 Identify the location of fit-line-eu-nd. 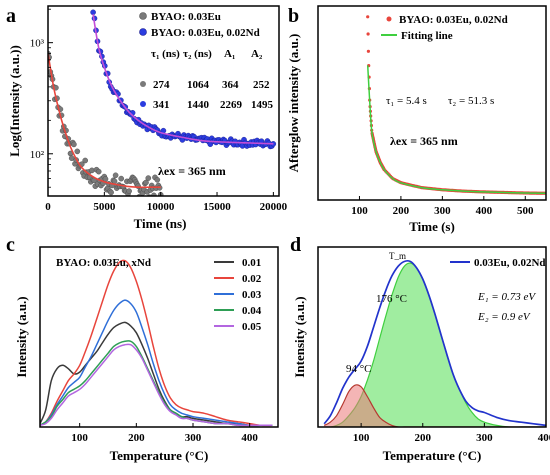
(183, 79).